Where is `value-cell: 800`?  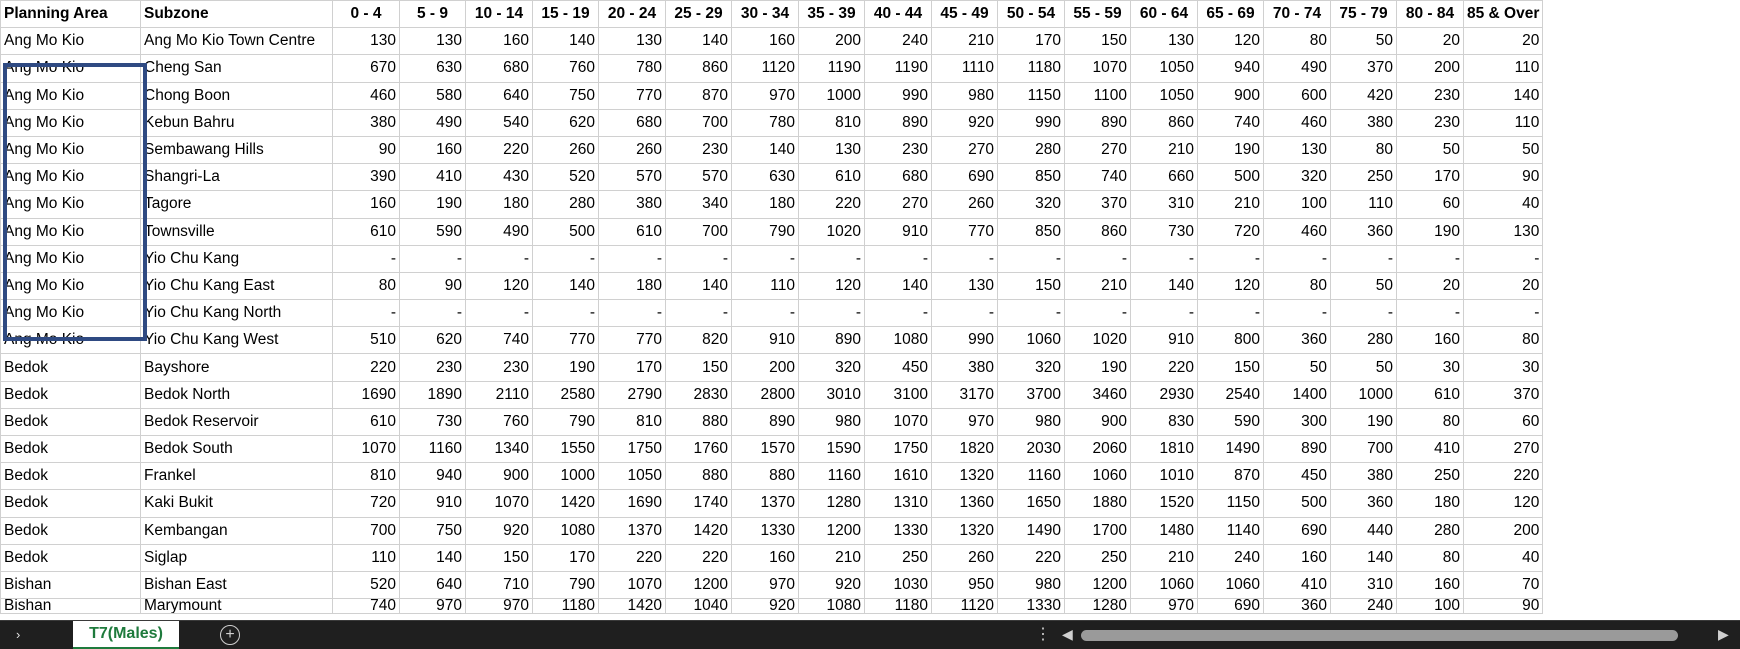
value-cell: 800 is located at coordinates (1230, 340).